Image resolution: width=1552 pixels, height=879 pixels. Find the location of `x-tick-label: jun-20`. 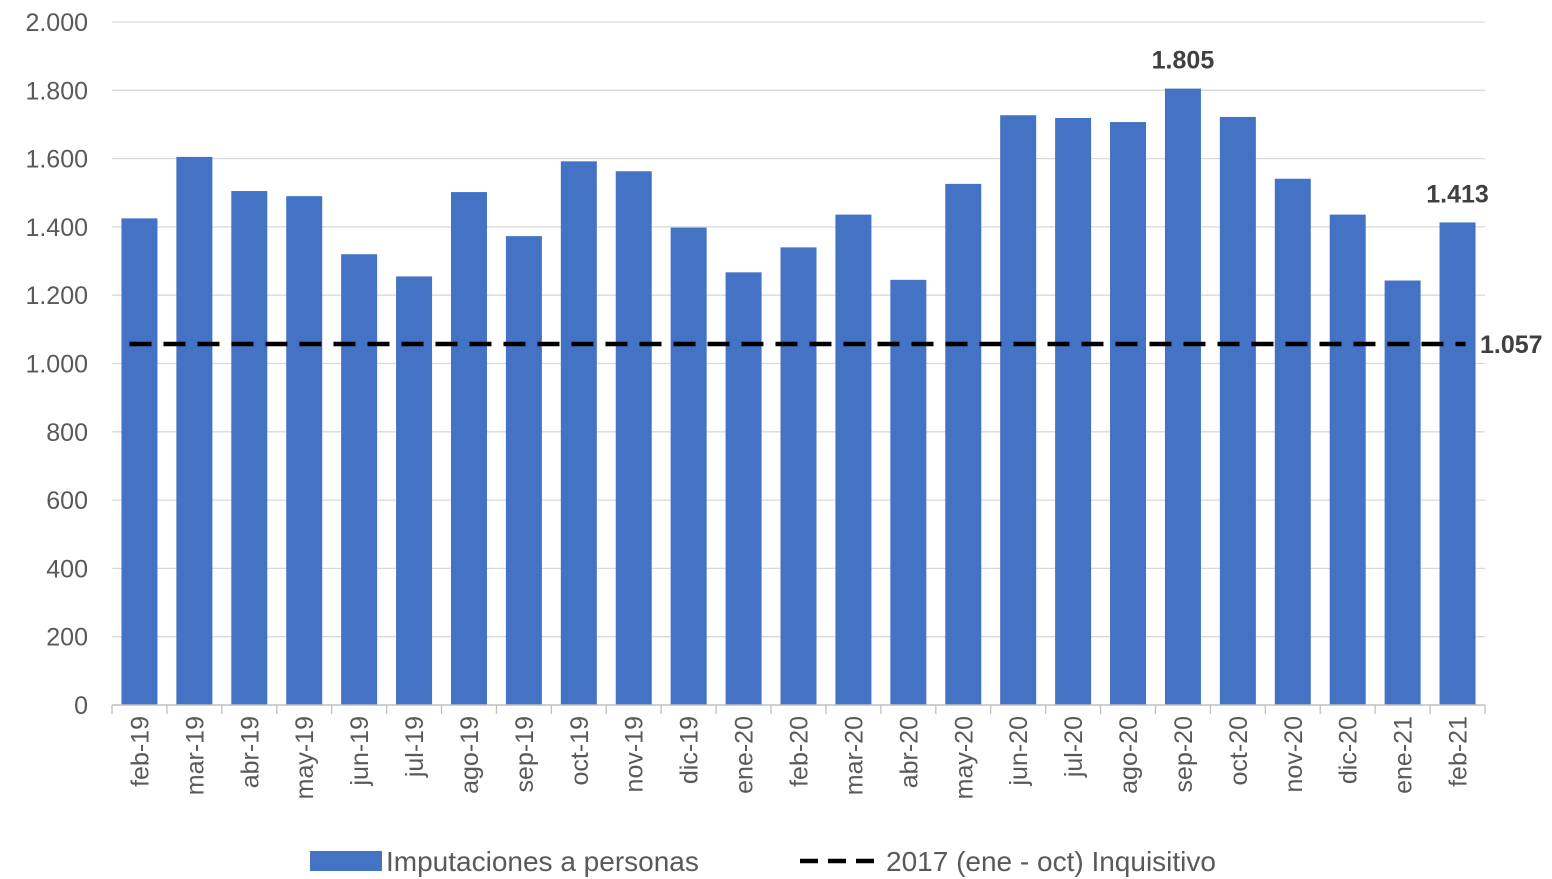

x-tick-label: jun-20 is located at coordinates (1019, 751).